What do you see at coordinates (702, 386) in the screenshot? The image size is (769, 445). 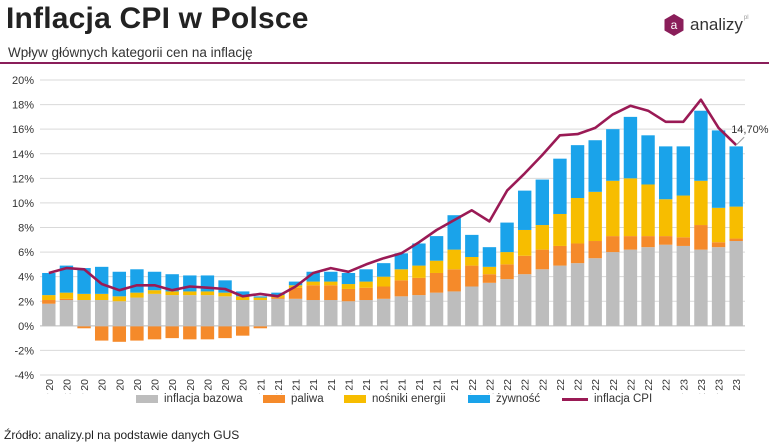 I see `x-tick-label: lut 23` at bounding box center [702, 386].